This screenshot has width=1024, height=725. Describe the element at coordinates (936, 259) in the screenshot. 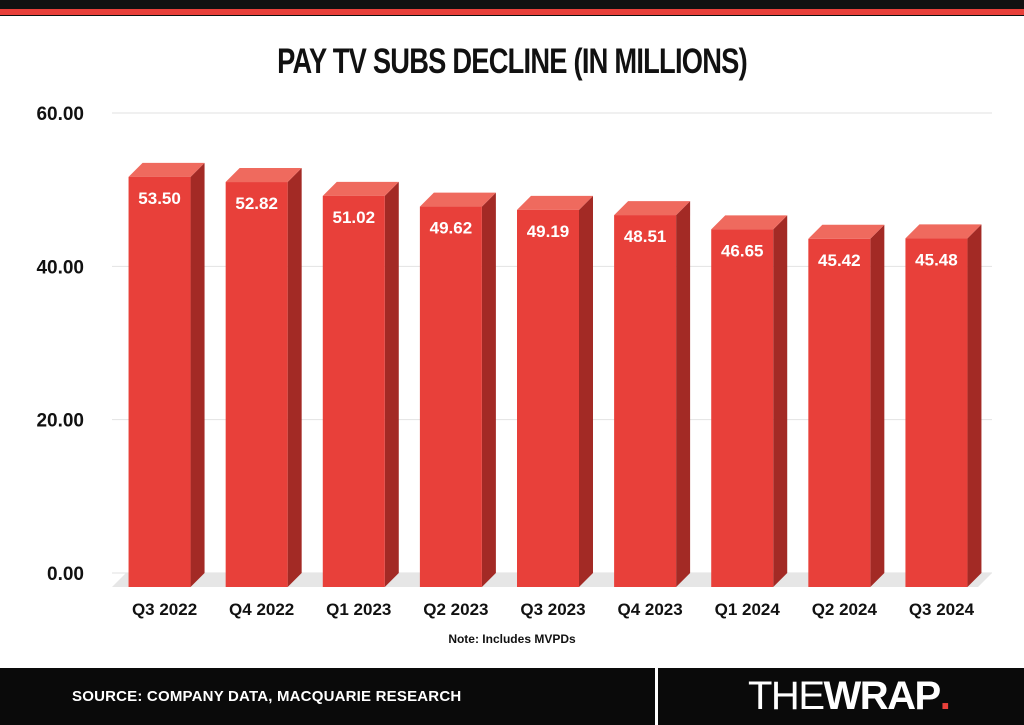

I see `bar-value-label: 45.48` at that location.